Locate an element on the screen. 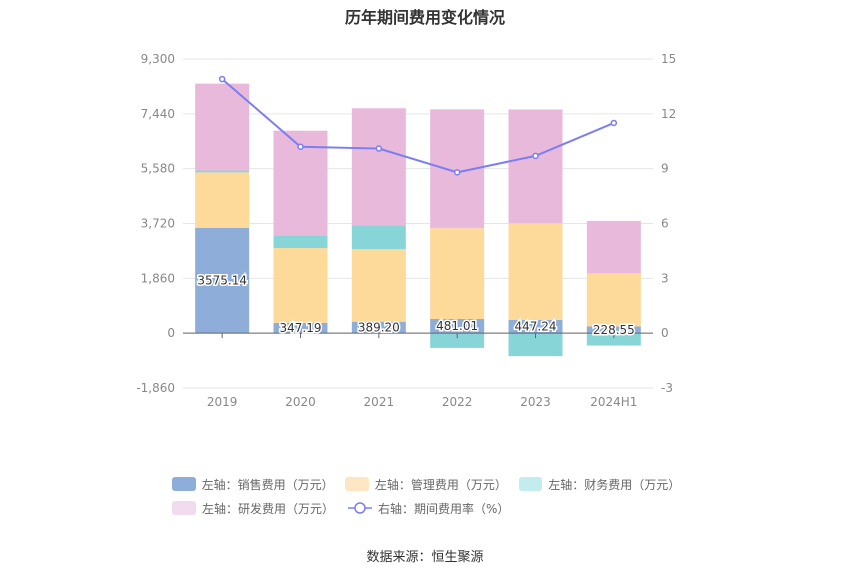  sales-data-label: 347.19 is located at coordinates (301, 328).